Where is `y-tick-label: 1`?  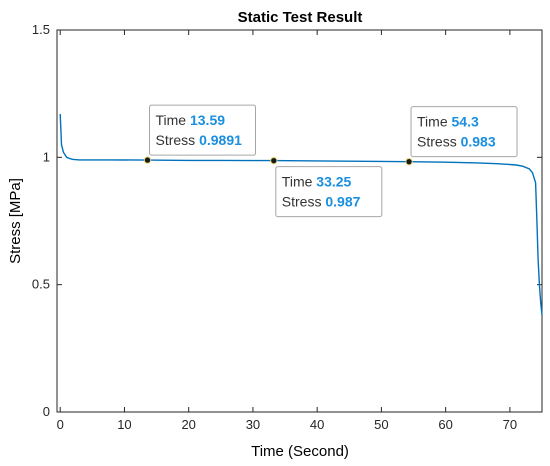 y-tick-label: 1 is located at coordinates (46, 156).